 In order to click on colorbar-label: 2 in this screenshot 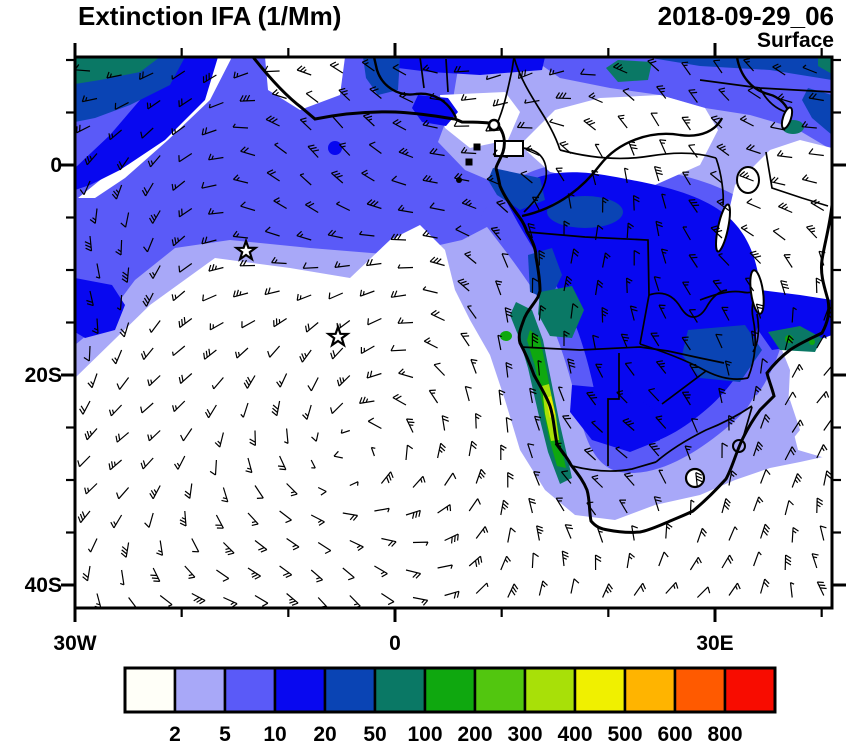, I will do `click(175, 734)`.